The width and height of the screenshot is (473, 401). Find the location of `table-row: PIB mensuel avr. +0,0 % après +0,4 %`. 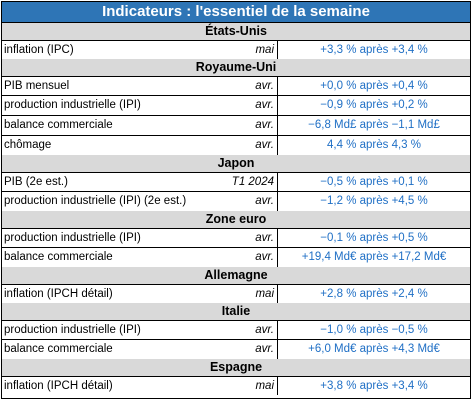

table-row: PIB mensuel avr. +0,0 % après +0,4 % is located at coordinates (236, 86).